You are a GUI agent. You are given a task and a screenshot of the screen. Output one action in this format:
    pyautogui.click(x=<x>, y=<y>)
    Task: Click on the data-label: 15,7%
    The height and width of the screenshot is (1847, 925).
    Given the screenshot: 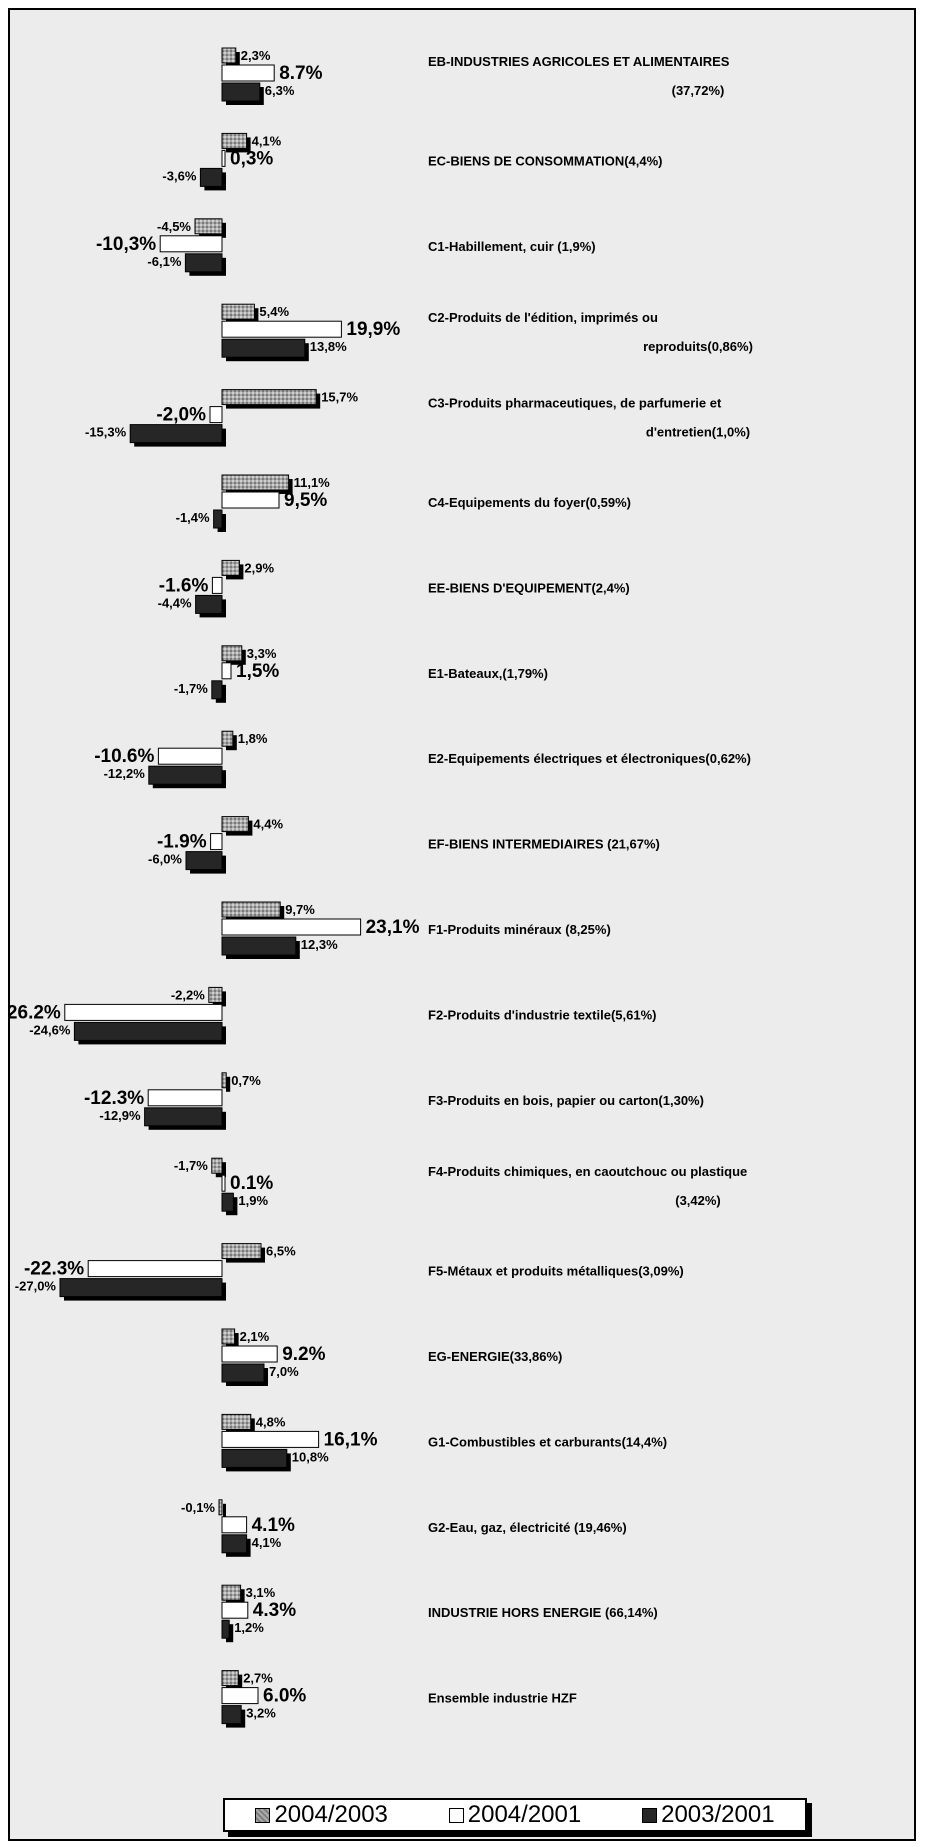 What is the action you would take?
    pyautogui.click(x=339, y=397)
    